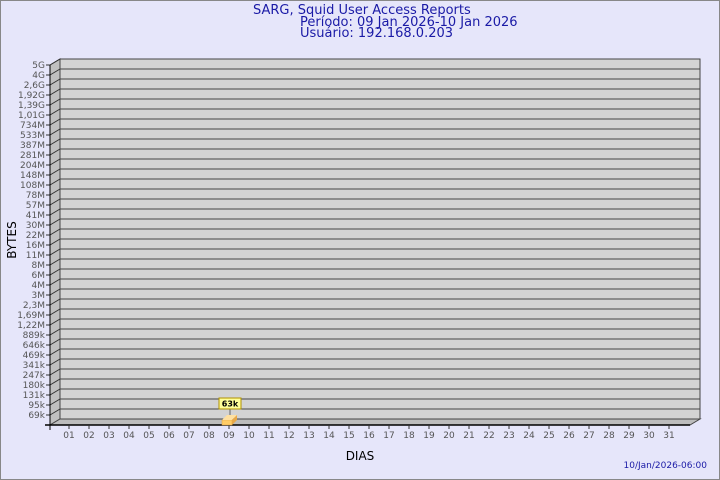 The image size is (720, 480). What do you see at coordinates (36, 406) in the screenshot?
I see `y-tick-label: 95k` at bounding box center [36, 406].